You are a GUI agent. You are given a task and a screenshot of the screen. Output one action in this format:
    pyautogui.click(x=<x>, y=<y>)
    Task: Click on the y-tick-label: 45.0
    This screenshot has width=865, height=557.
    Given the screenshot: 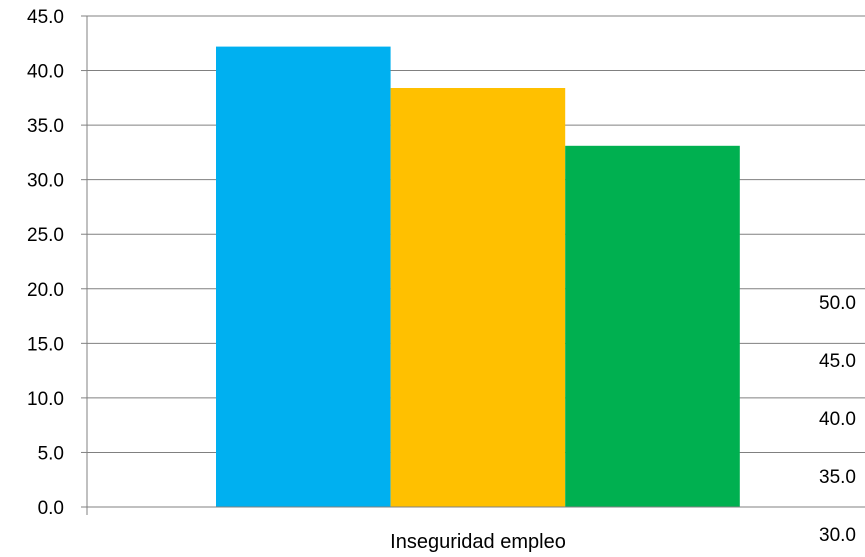 What is the action you would take?
    pyautogui.click(x=45, y=17)
    